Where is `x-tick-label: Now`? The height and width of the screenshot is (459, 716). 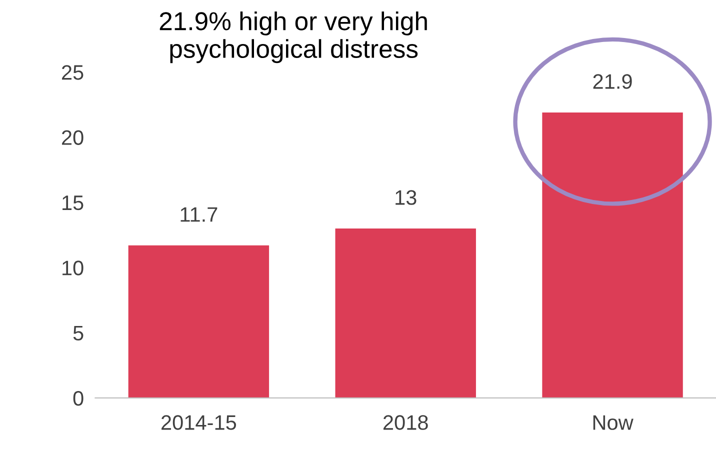 x-tick-label: Now is located at coordinates (613, 422).